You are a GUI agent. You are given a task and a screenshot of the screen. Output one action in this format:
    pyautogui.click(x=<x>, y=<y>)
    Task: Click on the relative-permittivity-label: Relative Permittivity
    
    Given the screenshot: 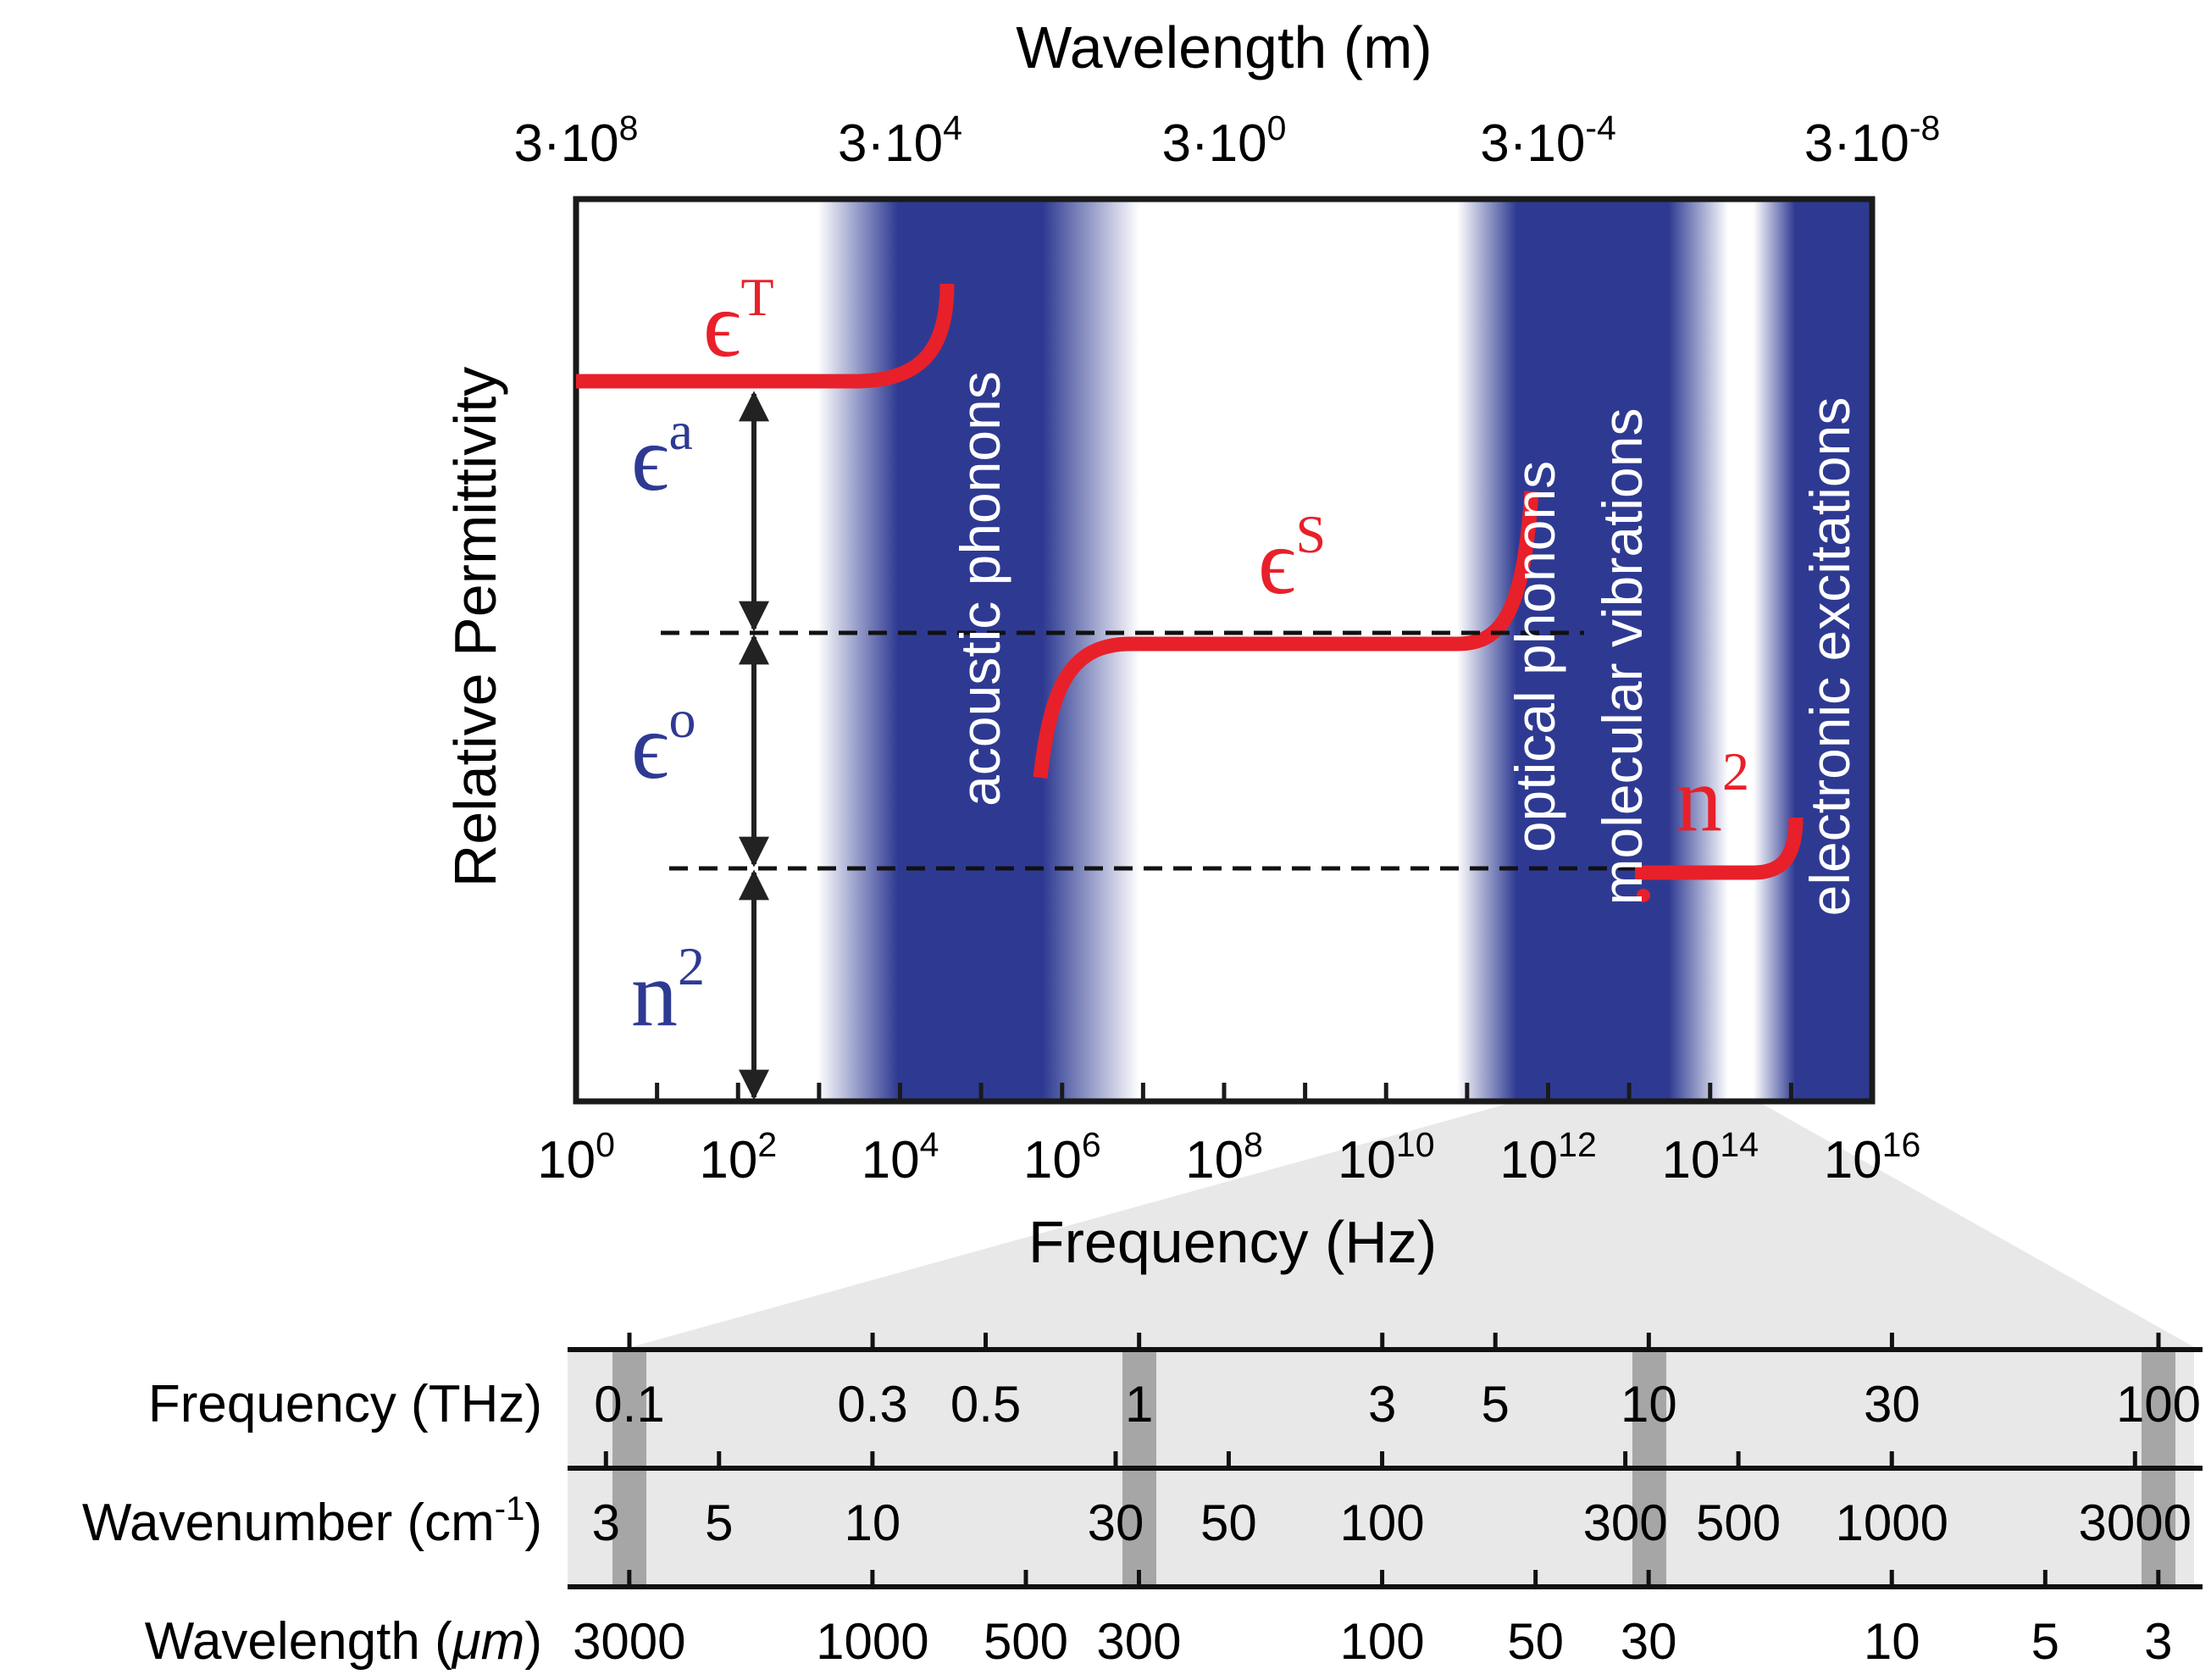 What is the action you would take?
    pyautogui.click(x=475, y=627)
    